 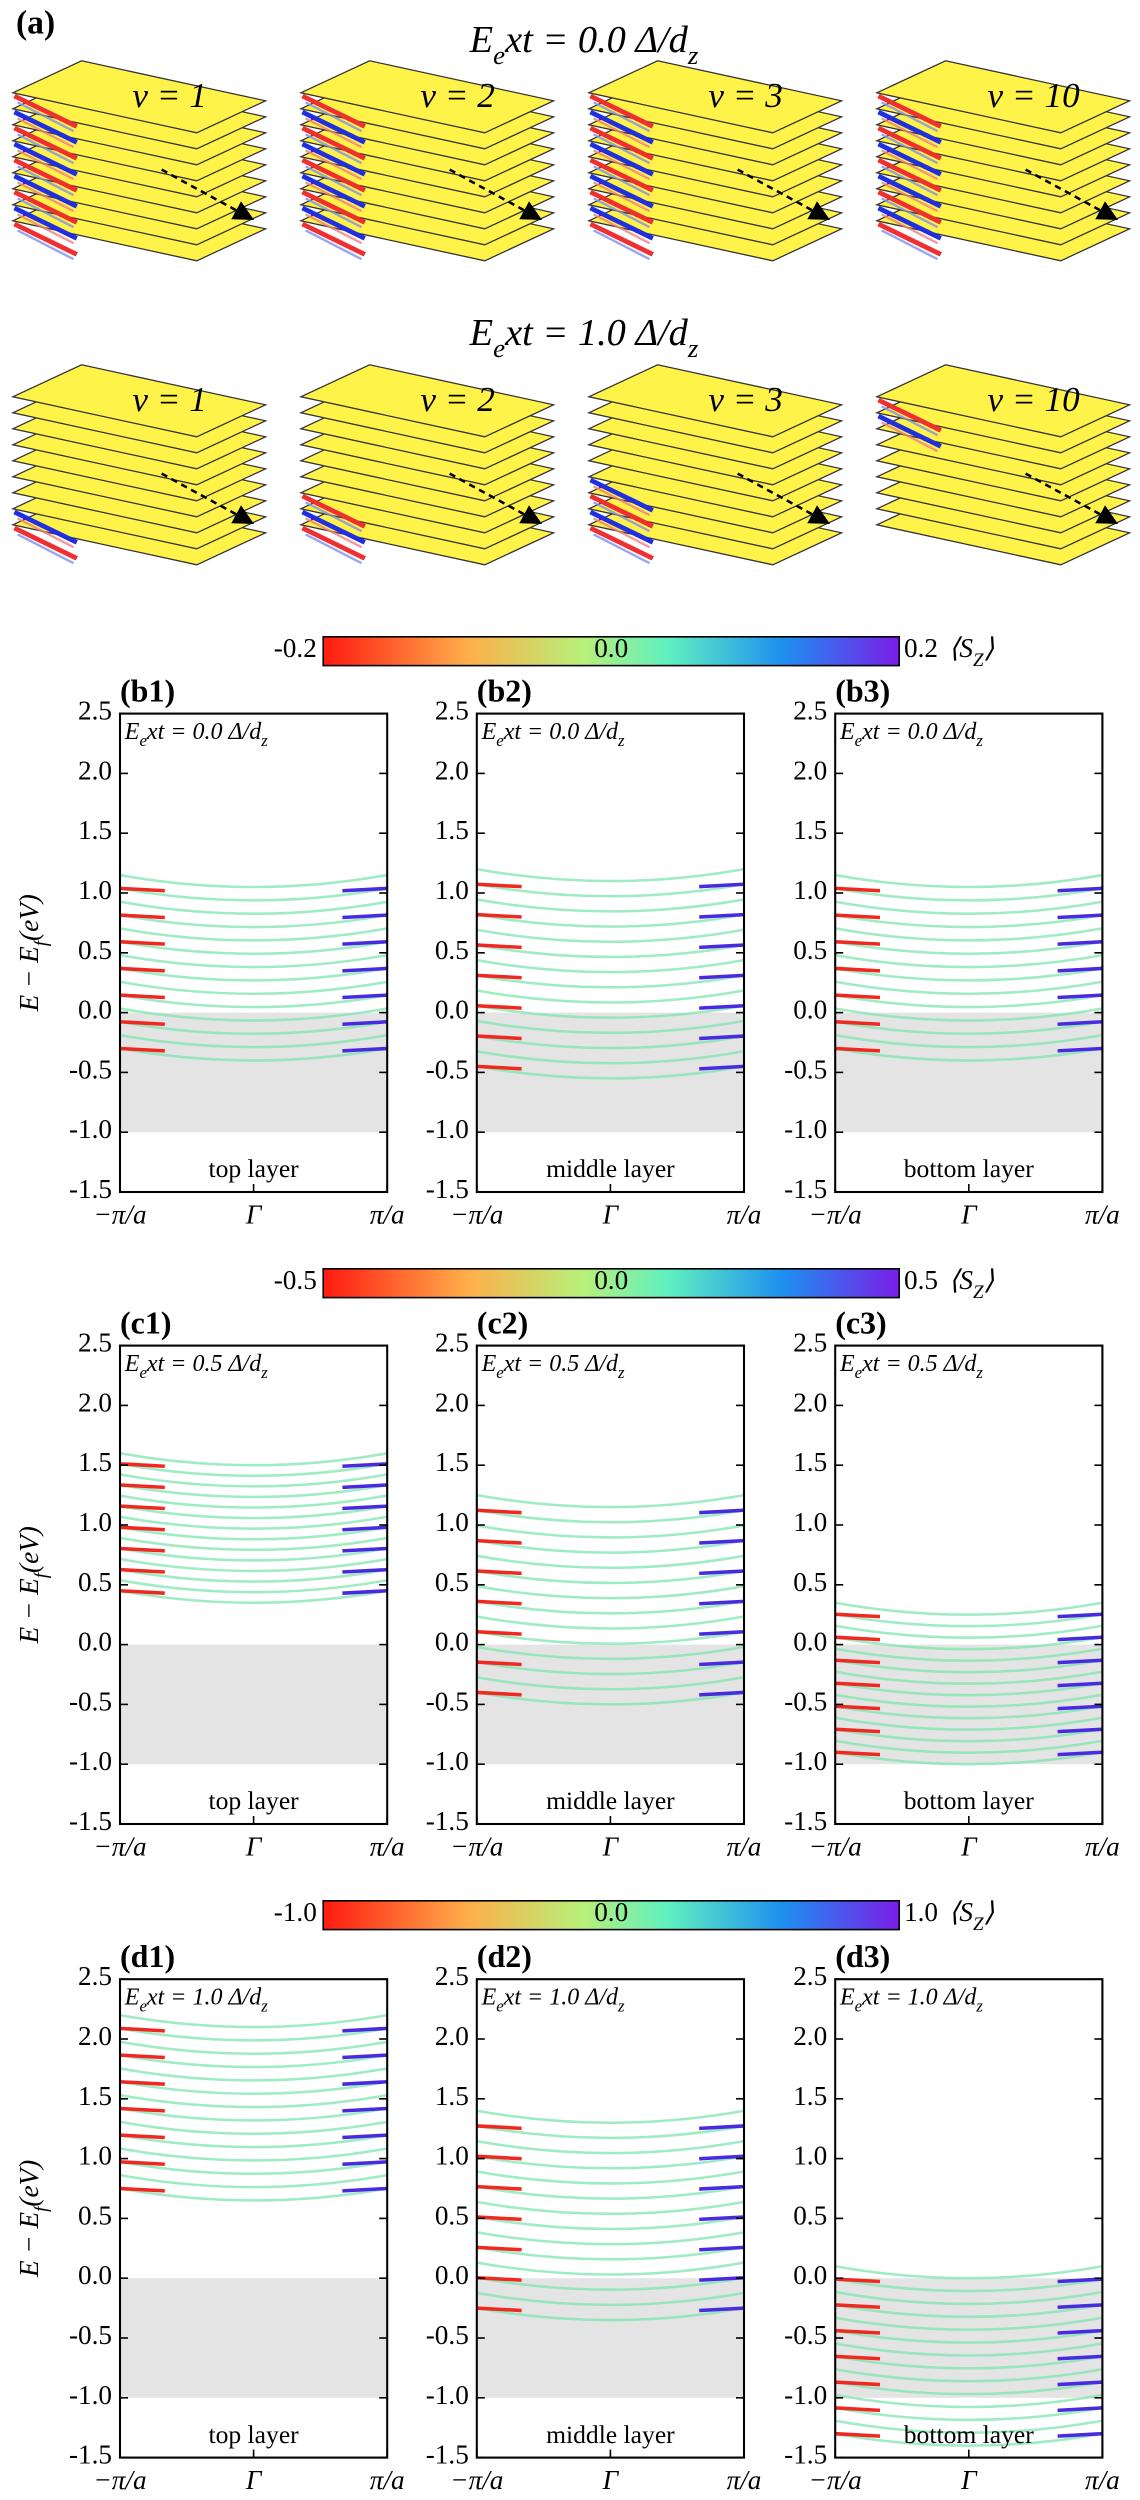 I want to click on panel-label: (b3), so click(x=862, y=691).